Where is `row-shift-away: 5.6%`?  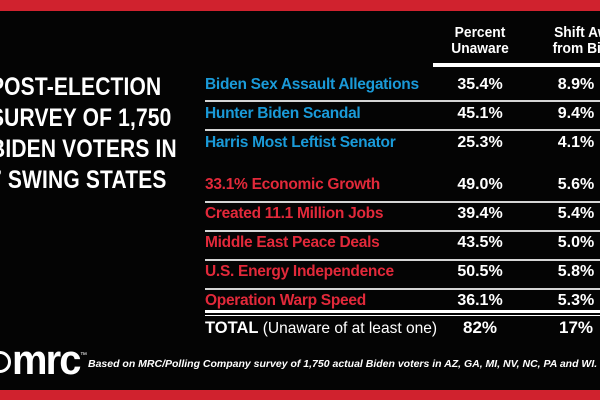 row-shift-away: 5.6% is located at coordinates (576, 184).